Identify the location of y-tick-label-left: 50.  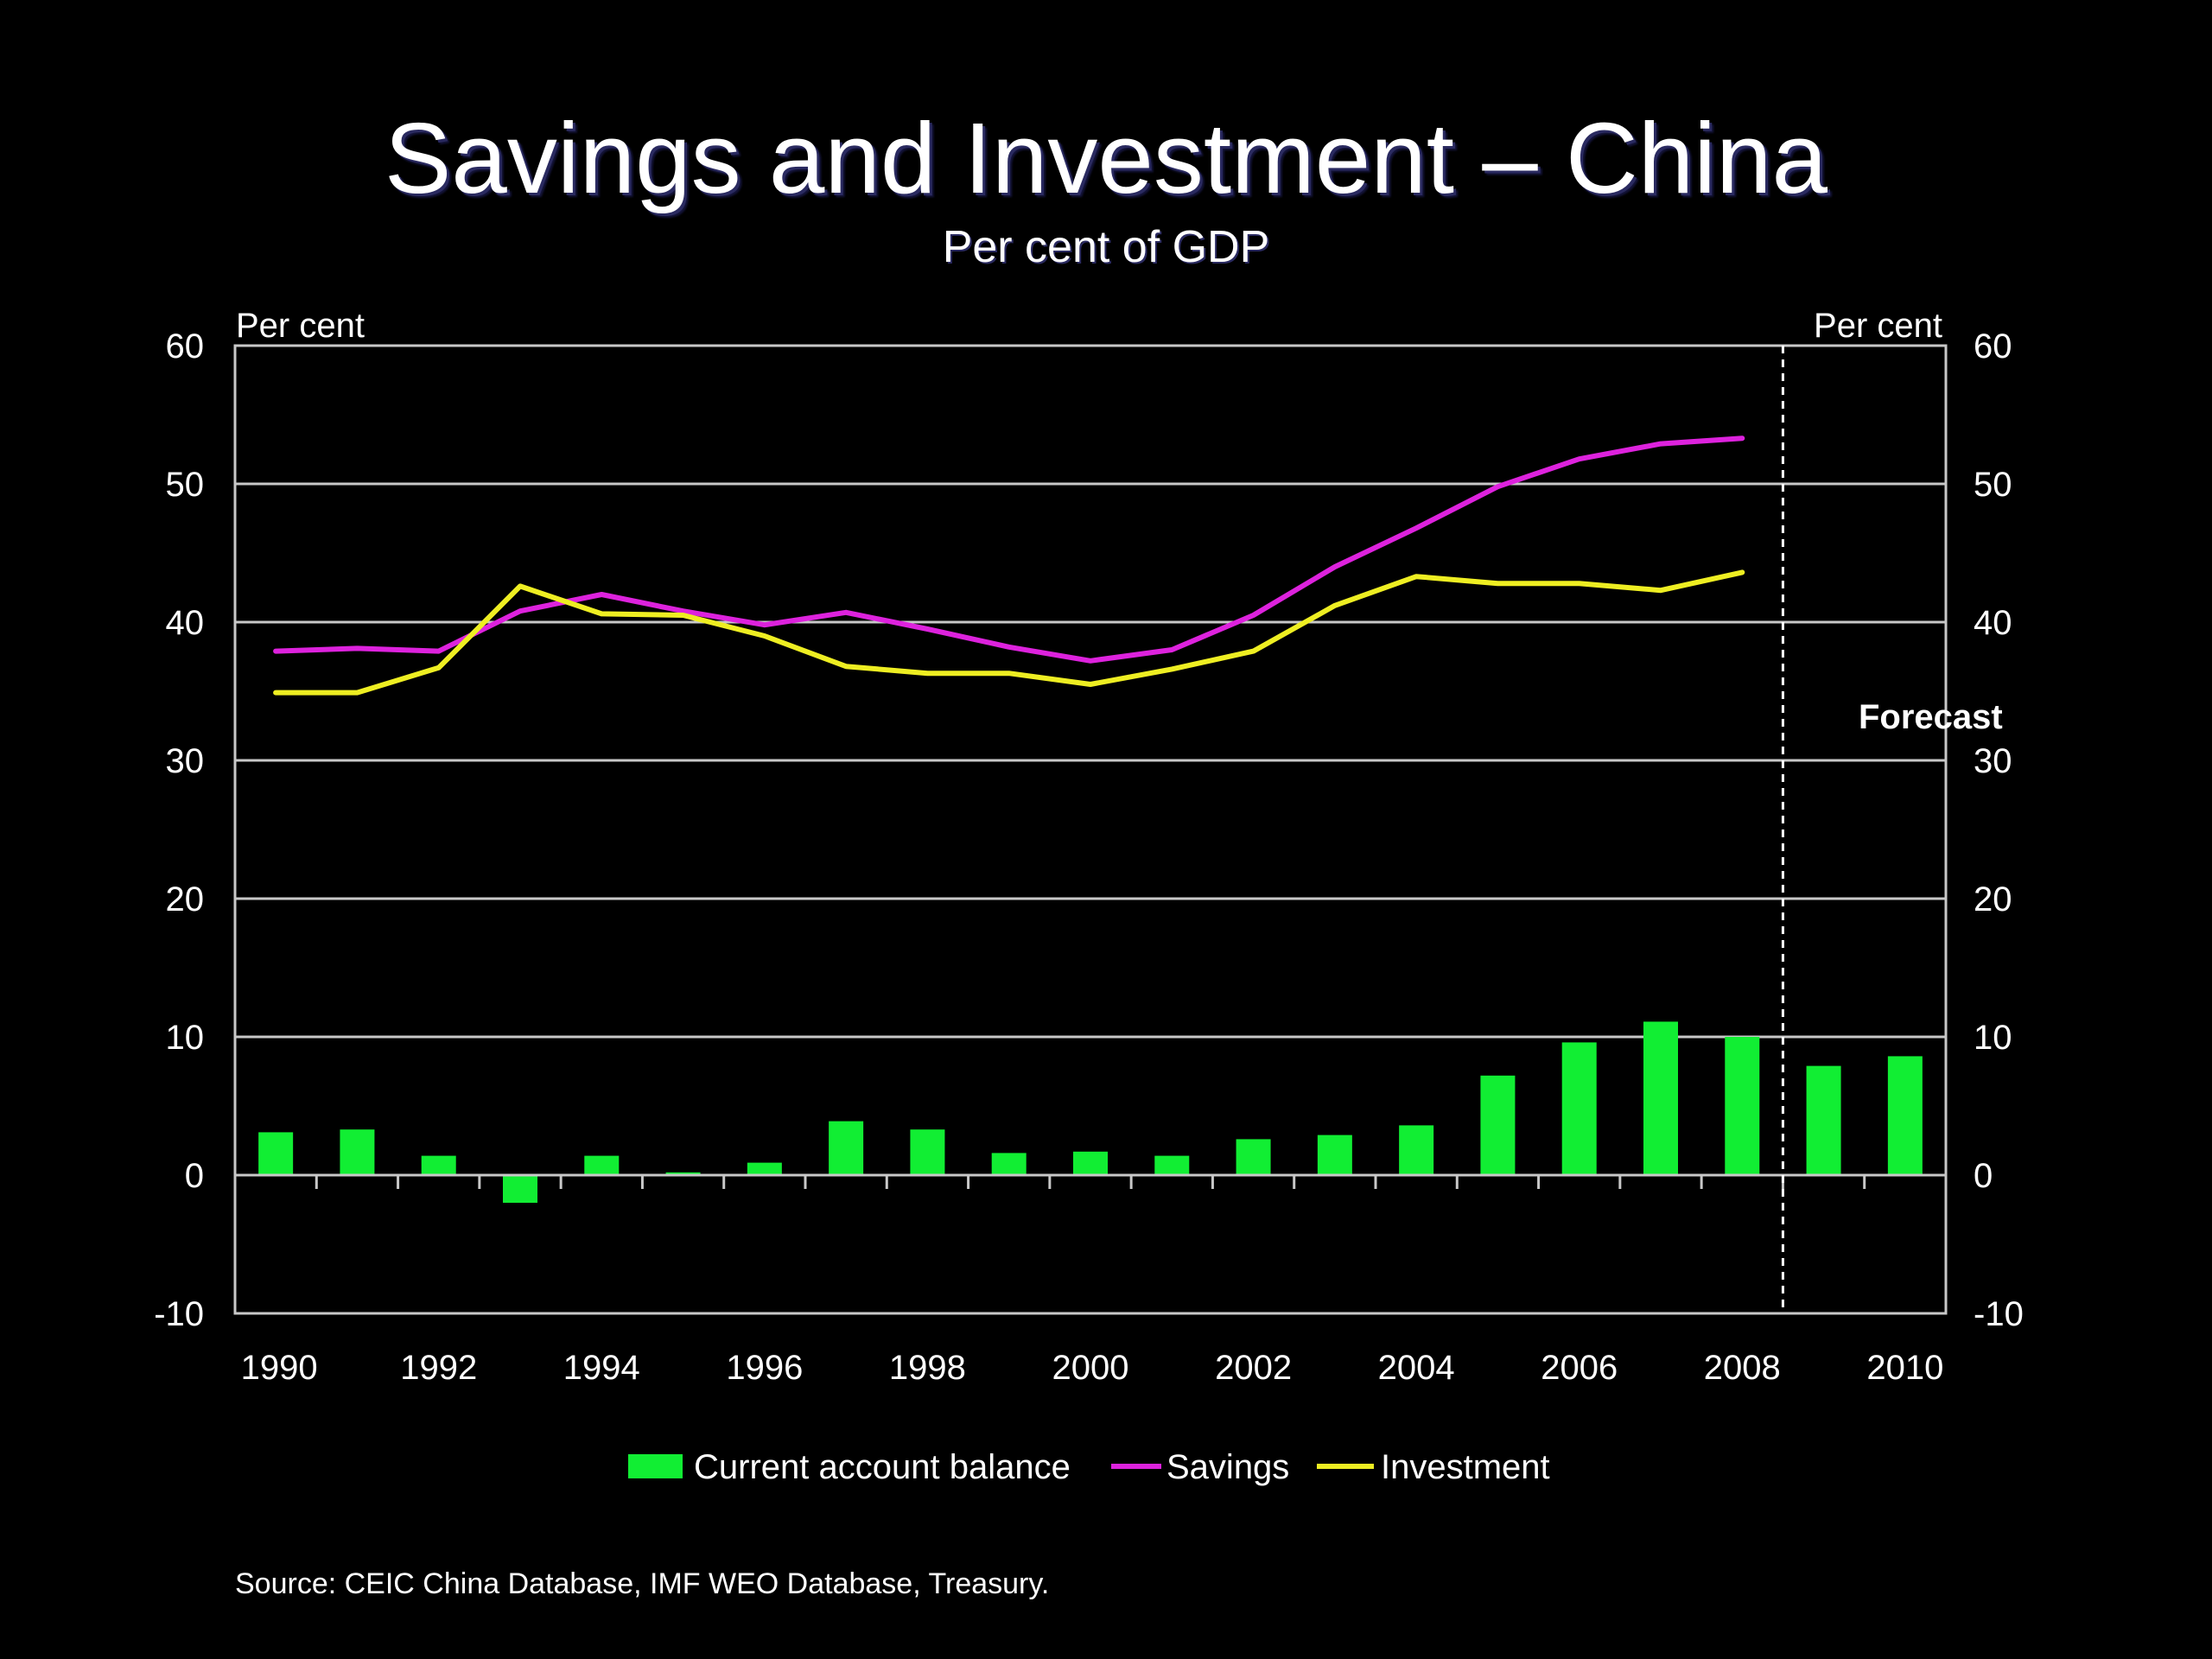
(185, 485).